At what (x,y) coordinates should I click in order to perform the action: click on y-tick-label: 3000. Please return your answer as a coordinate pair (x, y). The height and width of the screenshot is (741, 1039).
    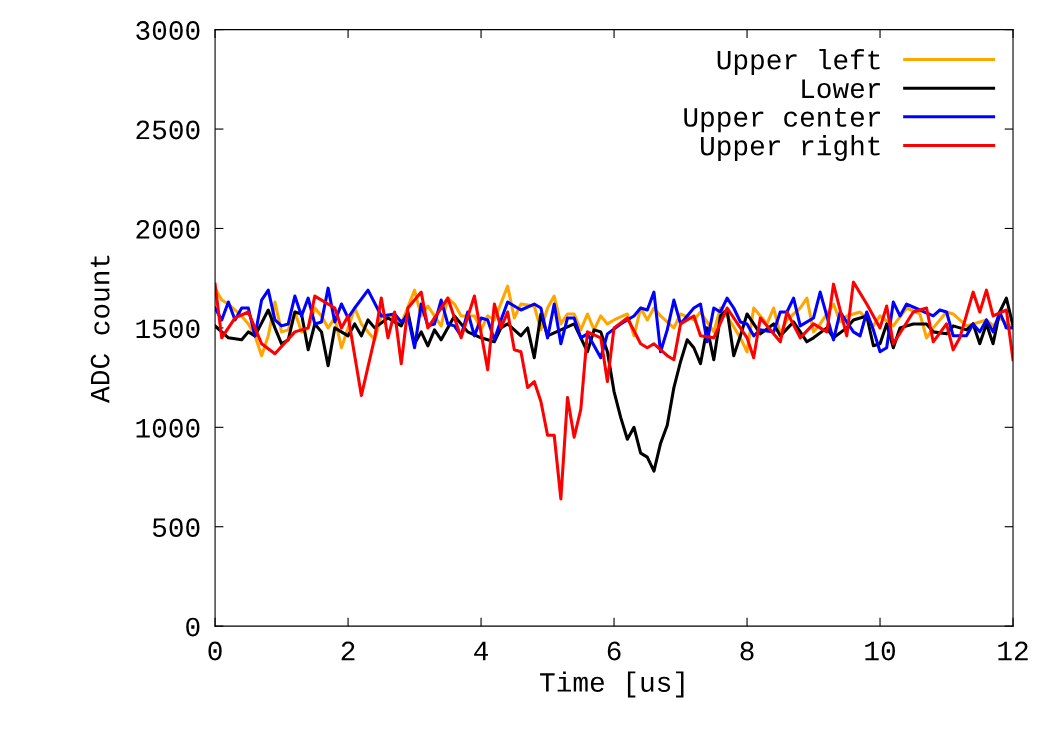
    Looking at the image, I should click on (168, 30).